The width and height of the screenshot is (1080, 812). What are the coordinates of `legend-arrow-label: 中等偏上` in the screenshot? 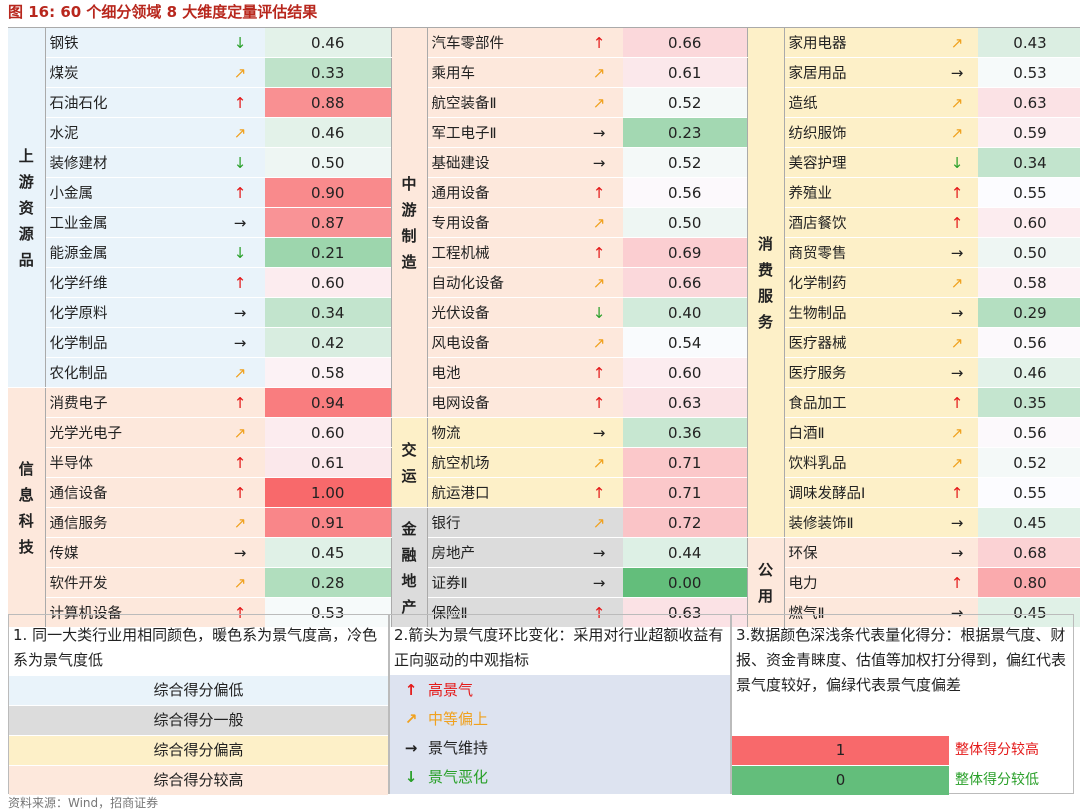 It's located at (458, 719).